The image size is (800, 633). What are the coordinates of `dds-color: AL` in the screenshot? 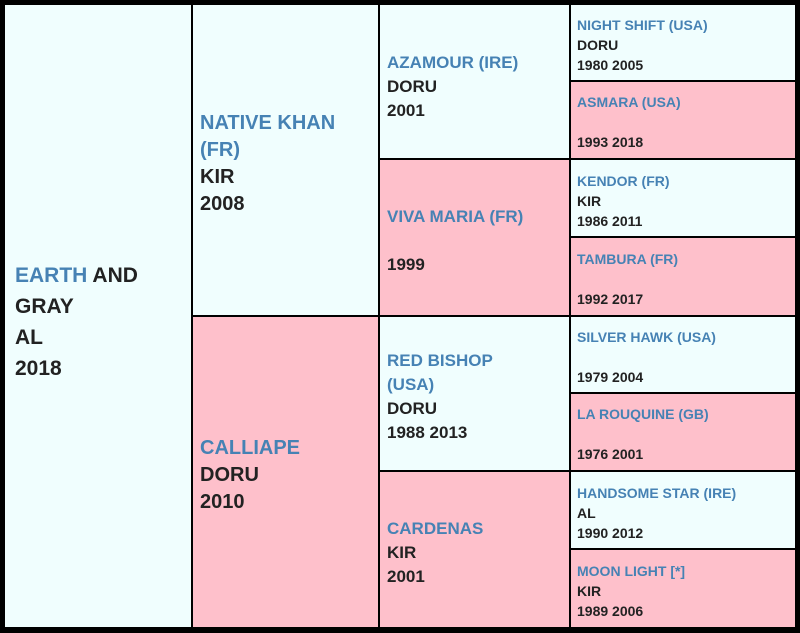 It's located at (586, 513).